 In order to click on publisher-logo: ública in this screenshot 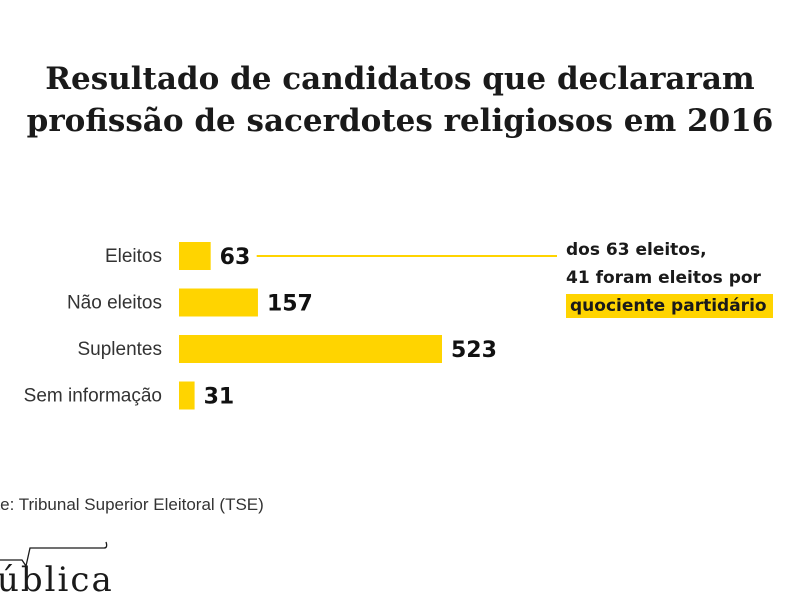, I will do `click(65, 570)`.